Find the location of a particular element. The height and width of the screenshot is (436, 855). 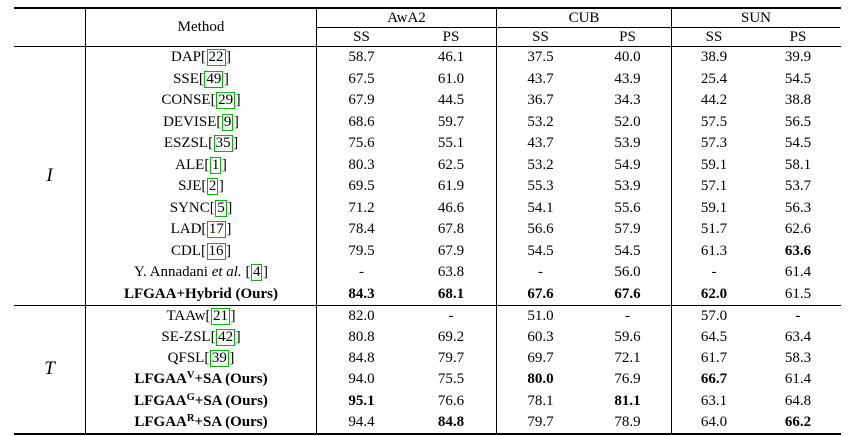

value-cell: 56.0 is located at coordinates (627, 272).